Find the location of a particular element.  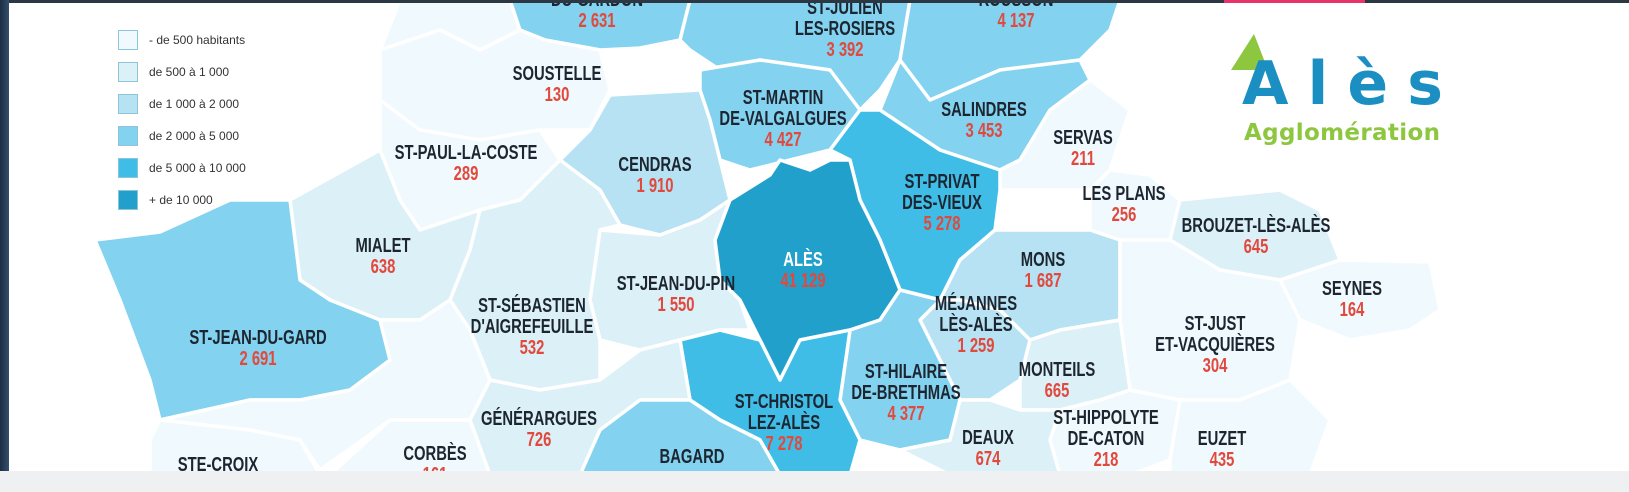

commune-shape-deaux is located at coordinates (980, 437).